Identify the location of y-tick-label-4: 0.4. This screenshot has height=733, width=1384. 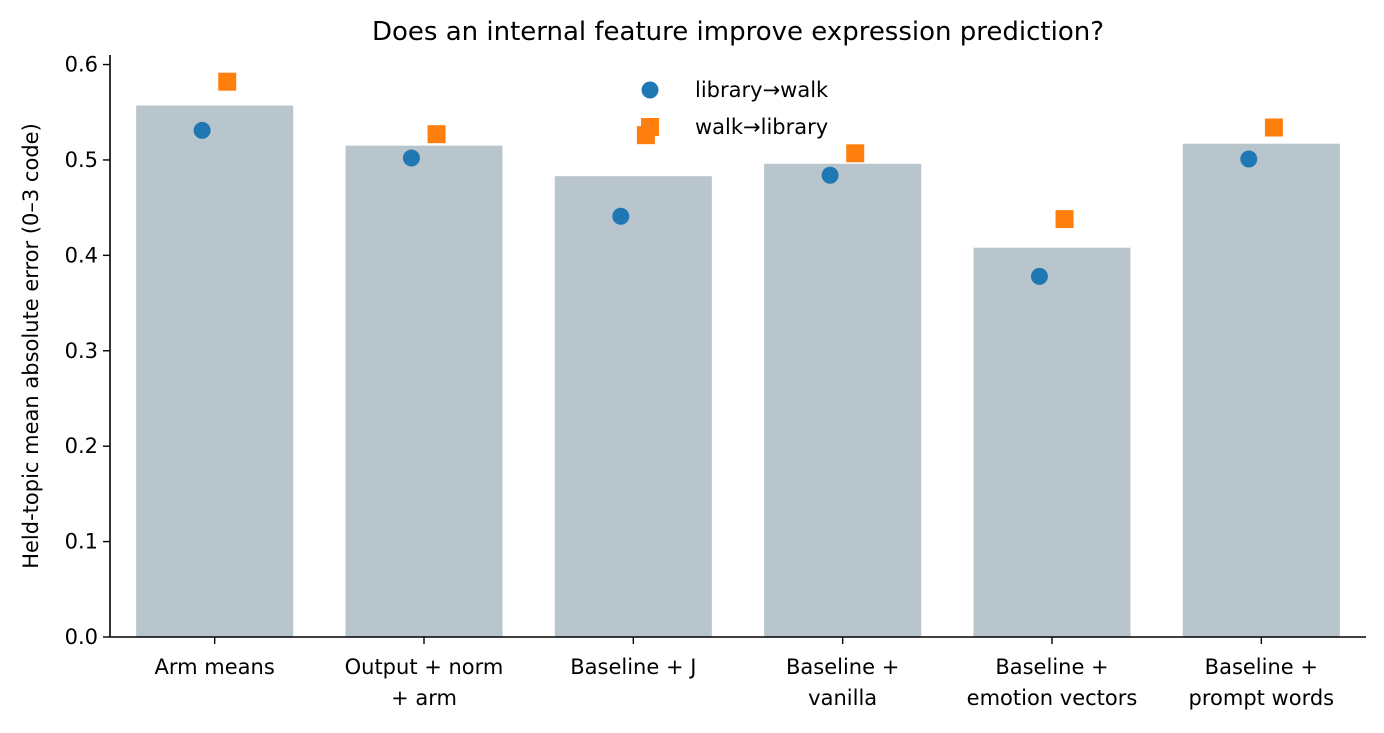
(81, 255).